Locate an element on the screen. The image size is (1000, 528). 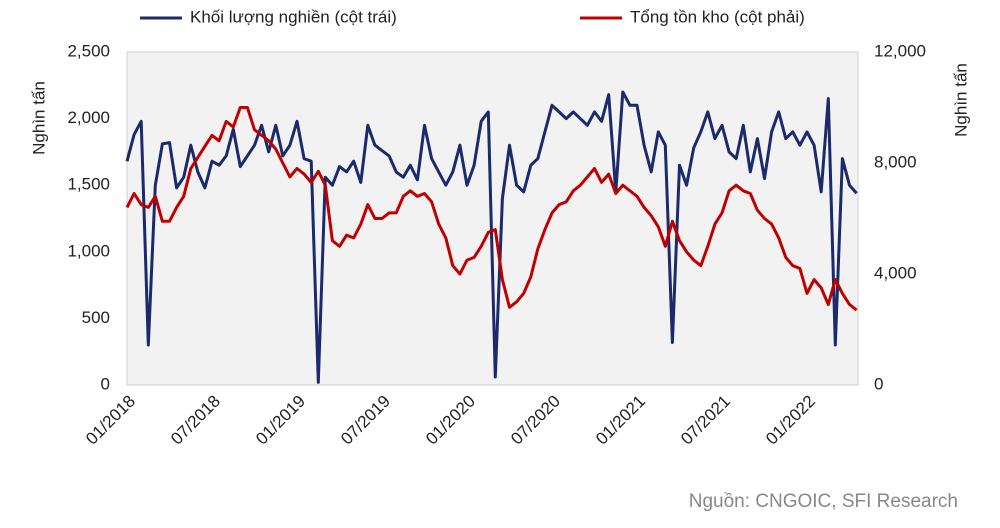
y-tick-label: 1,500 is located at coordinates (88, 184).